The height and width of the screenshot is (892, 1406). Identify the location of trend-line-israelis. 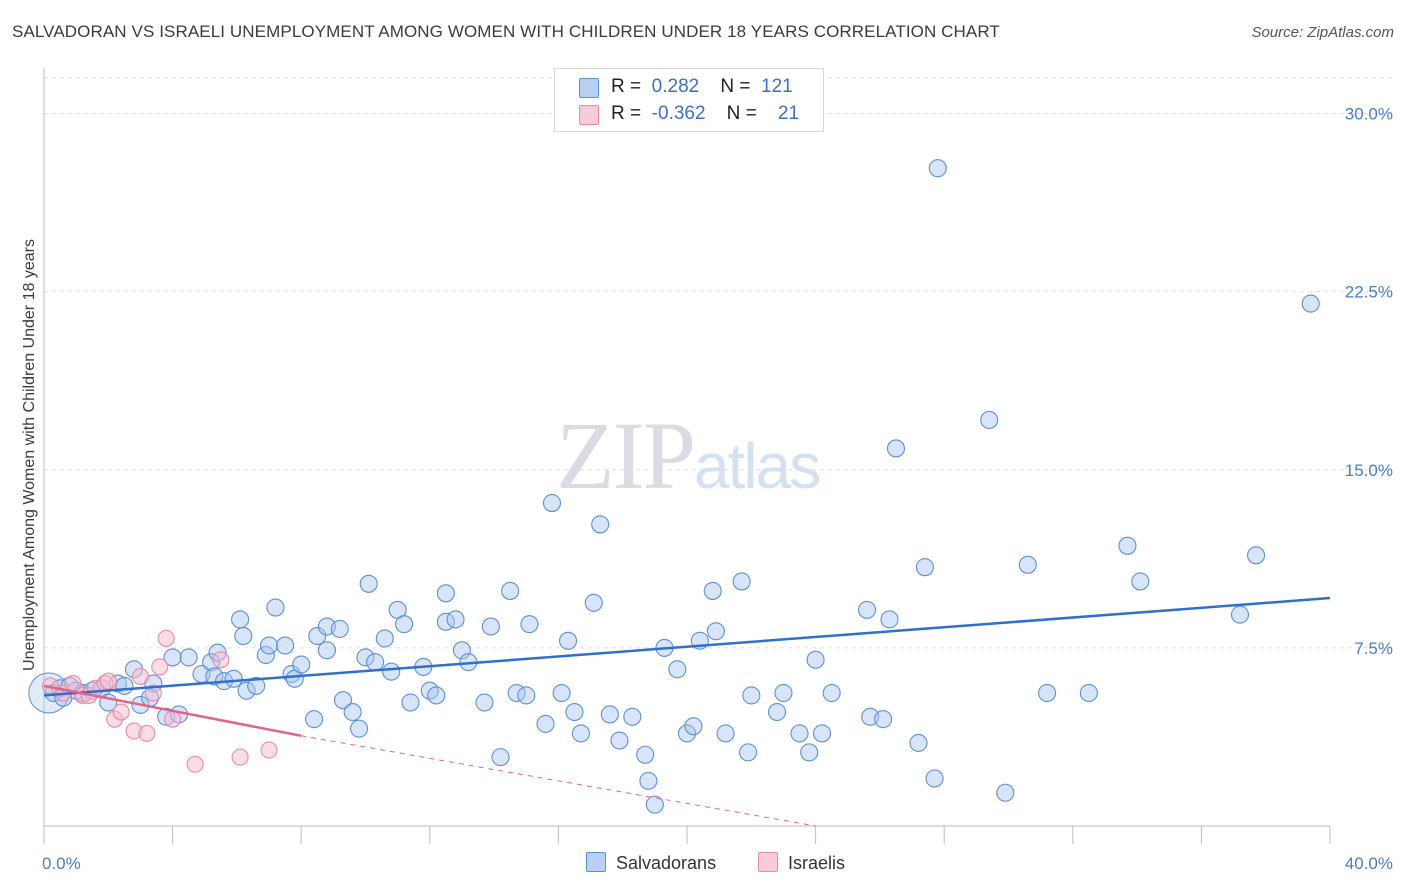
(172, 710).